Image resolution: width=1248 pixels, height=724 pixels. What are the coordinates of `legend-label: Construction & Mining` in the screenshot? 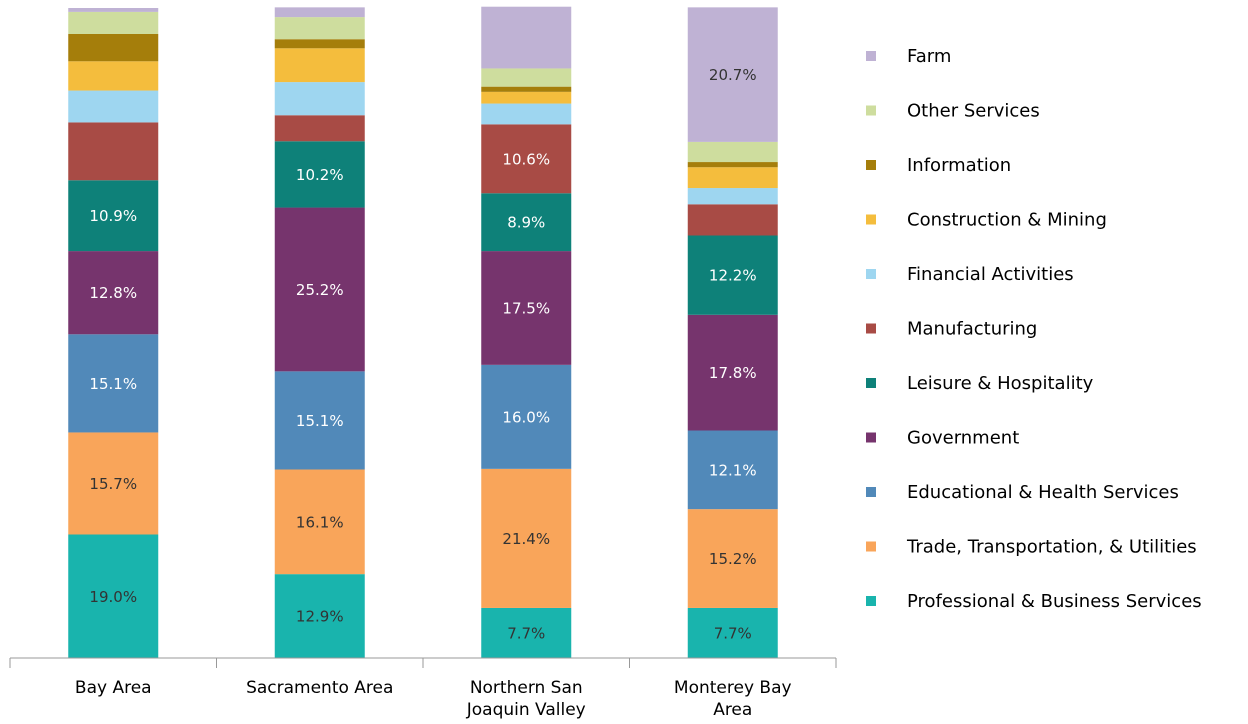 It's located at (1007, 220).